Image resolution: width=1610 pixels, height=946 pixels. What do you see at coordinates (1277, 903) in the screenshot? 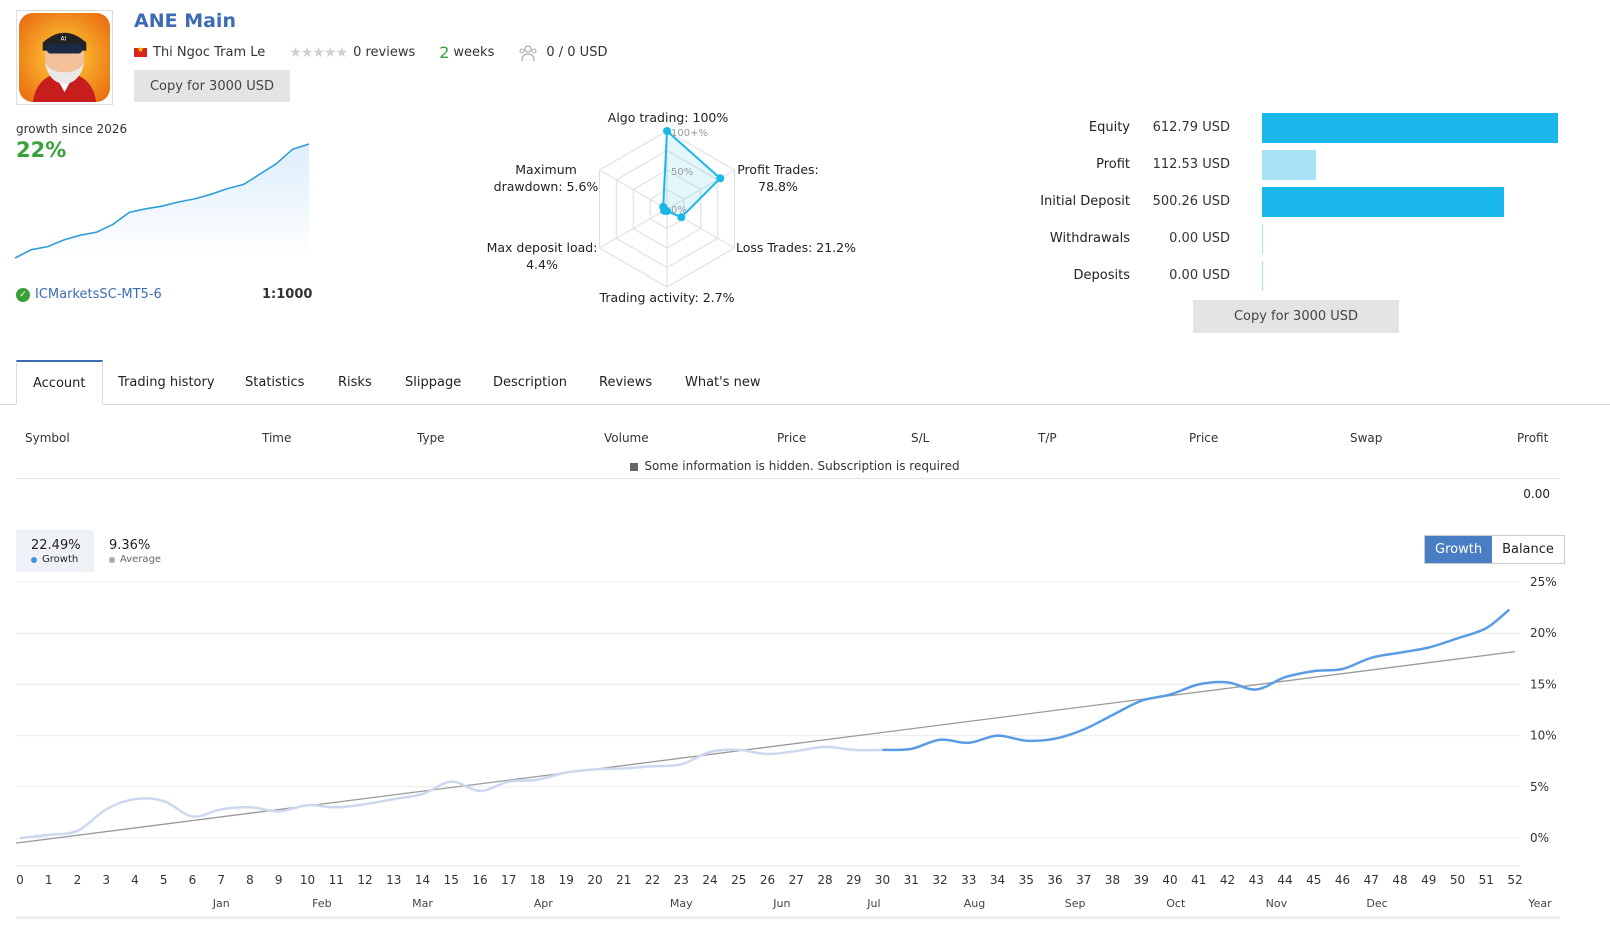
I see `month-label: Nov` at bounding box center [1277, 903].